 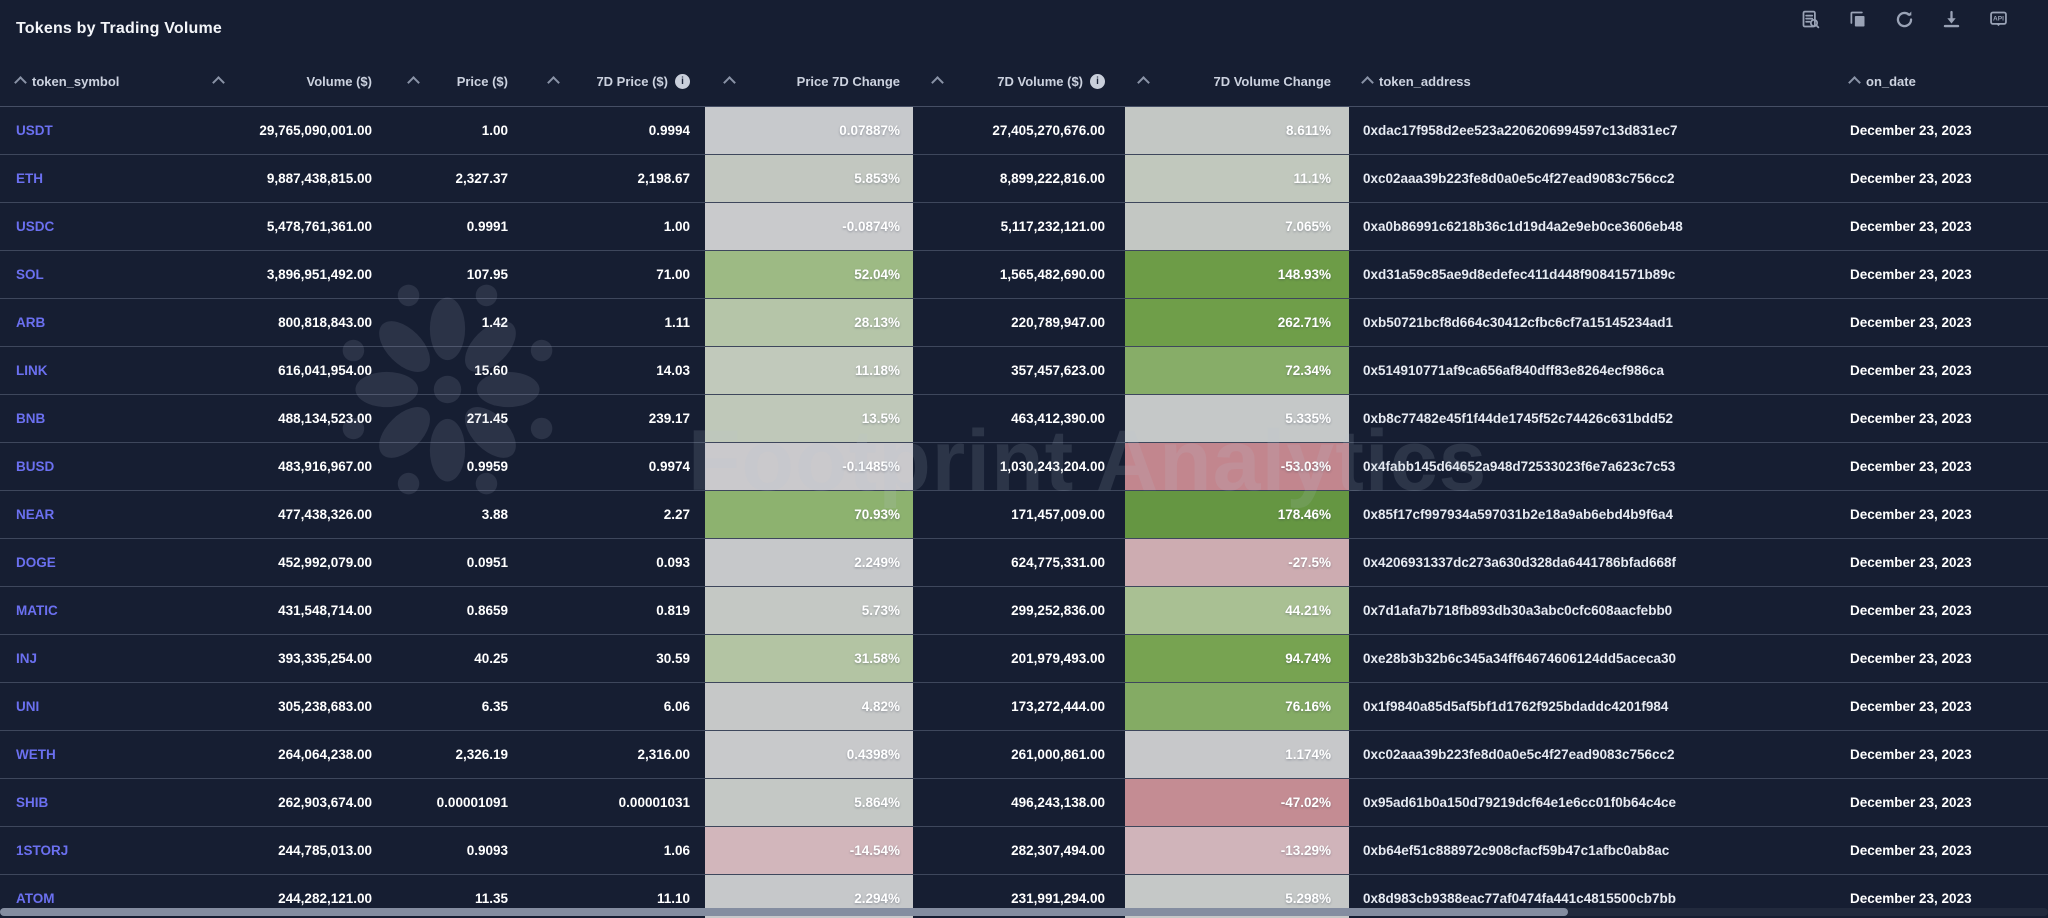 I want to click on volume7d-cell: 463,412,390.00, so click(x=1019, y=418).